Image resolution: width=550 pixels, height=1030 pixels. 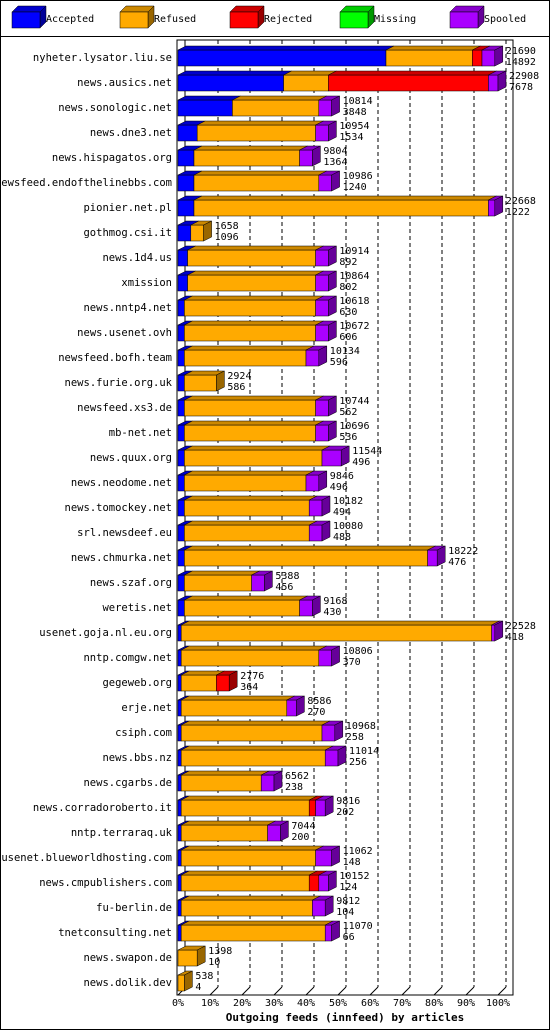 What do you see at coordinates (355, 187) in the screenshot?
I see `bar-annotation: 1240` at bounding box center [355, 187].